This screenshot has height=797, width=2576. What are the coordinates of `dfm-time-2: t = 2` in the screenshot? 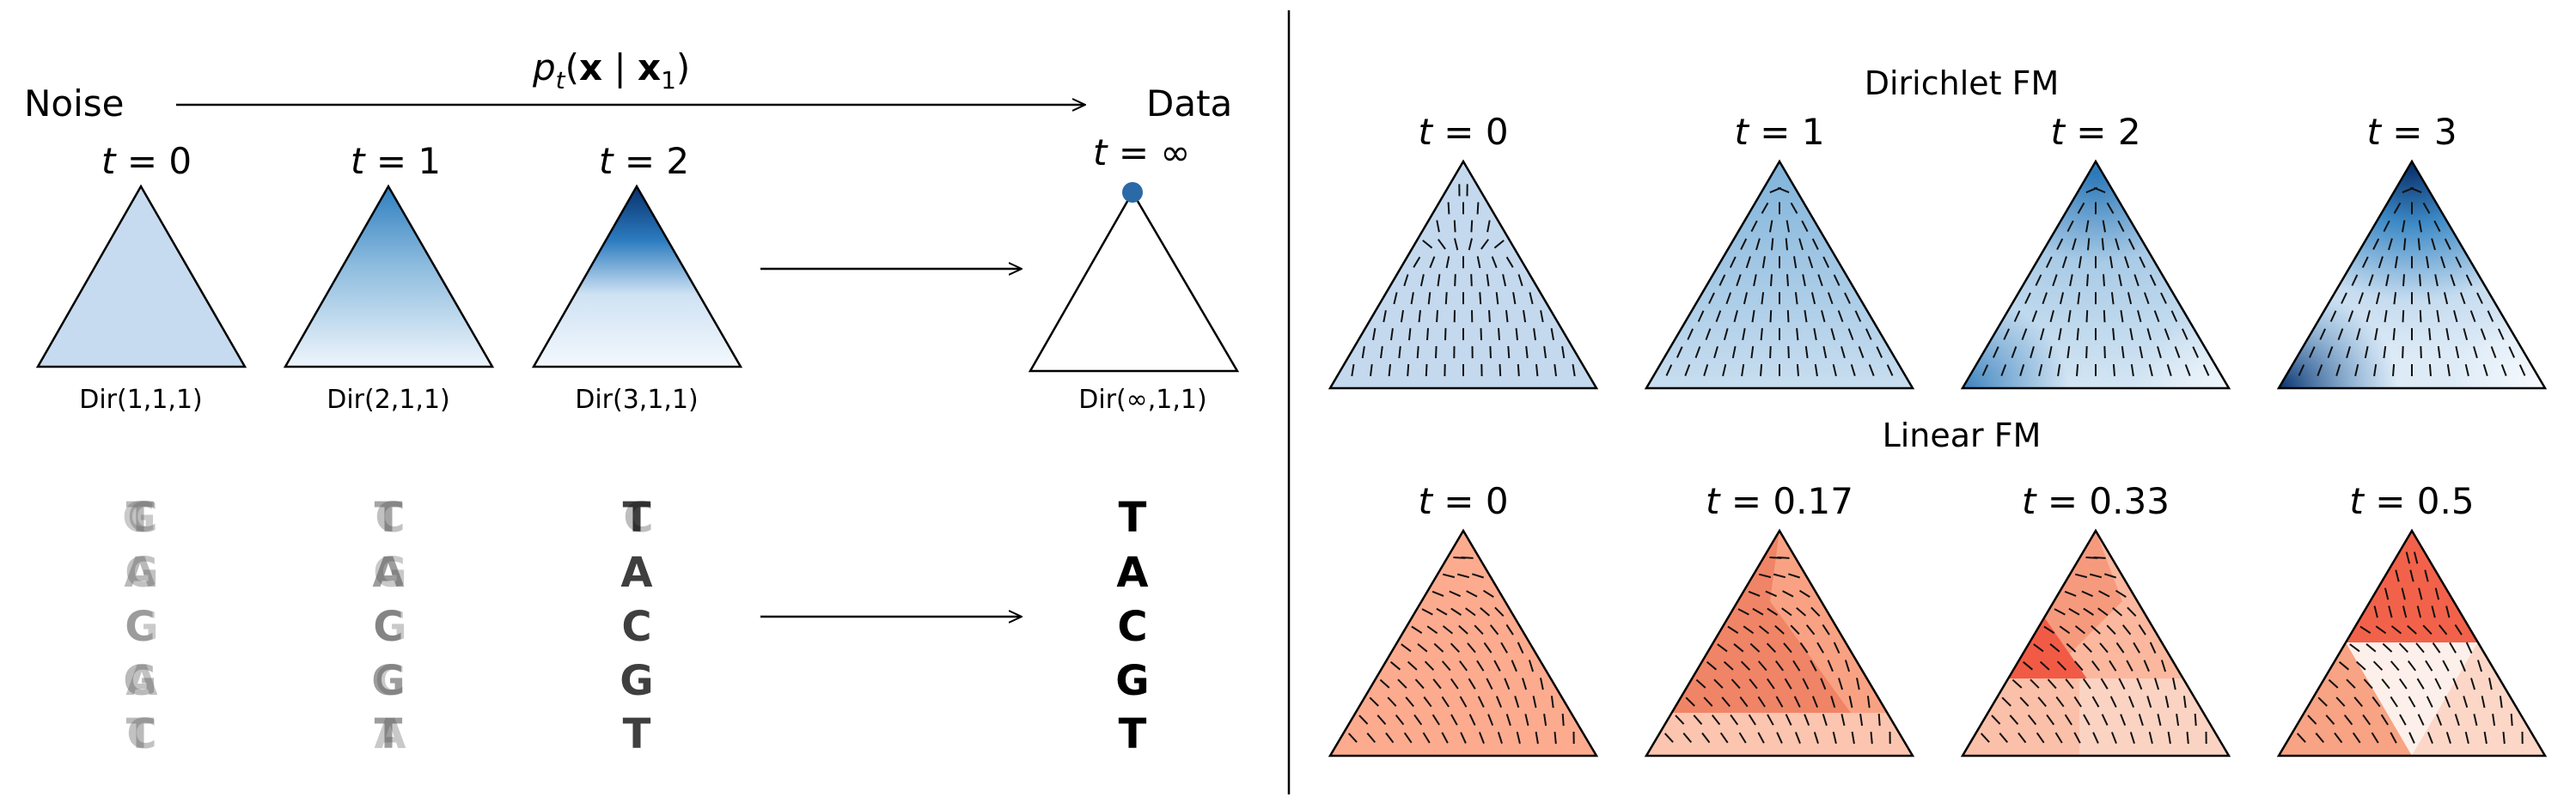 It's located at (2095, 132).